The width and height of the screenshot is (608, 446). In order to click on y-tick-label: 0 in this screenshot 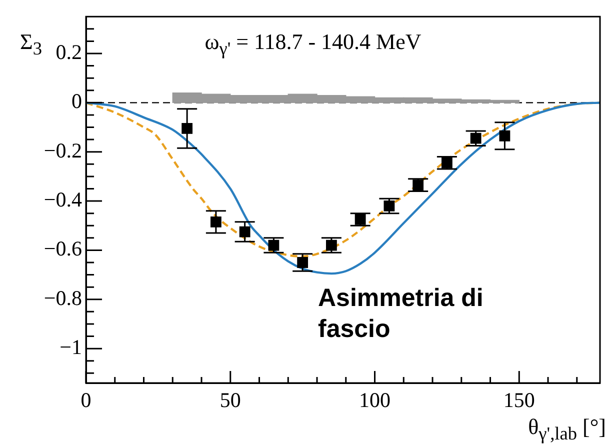, I will do `click(77, 101)`.